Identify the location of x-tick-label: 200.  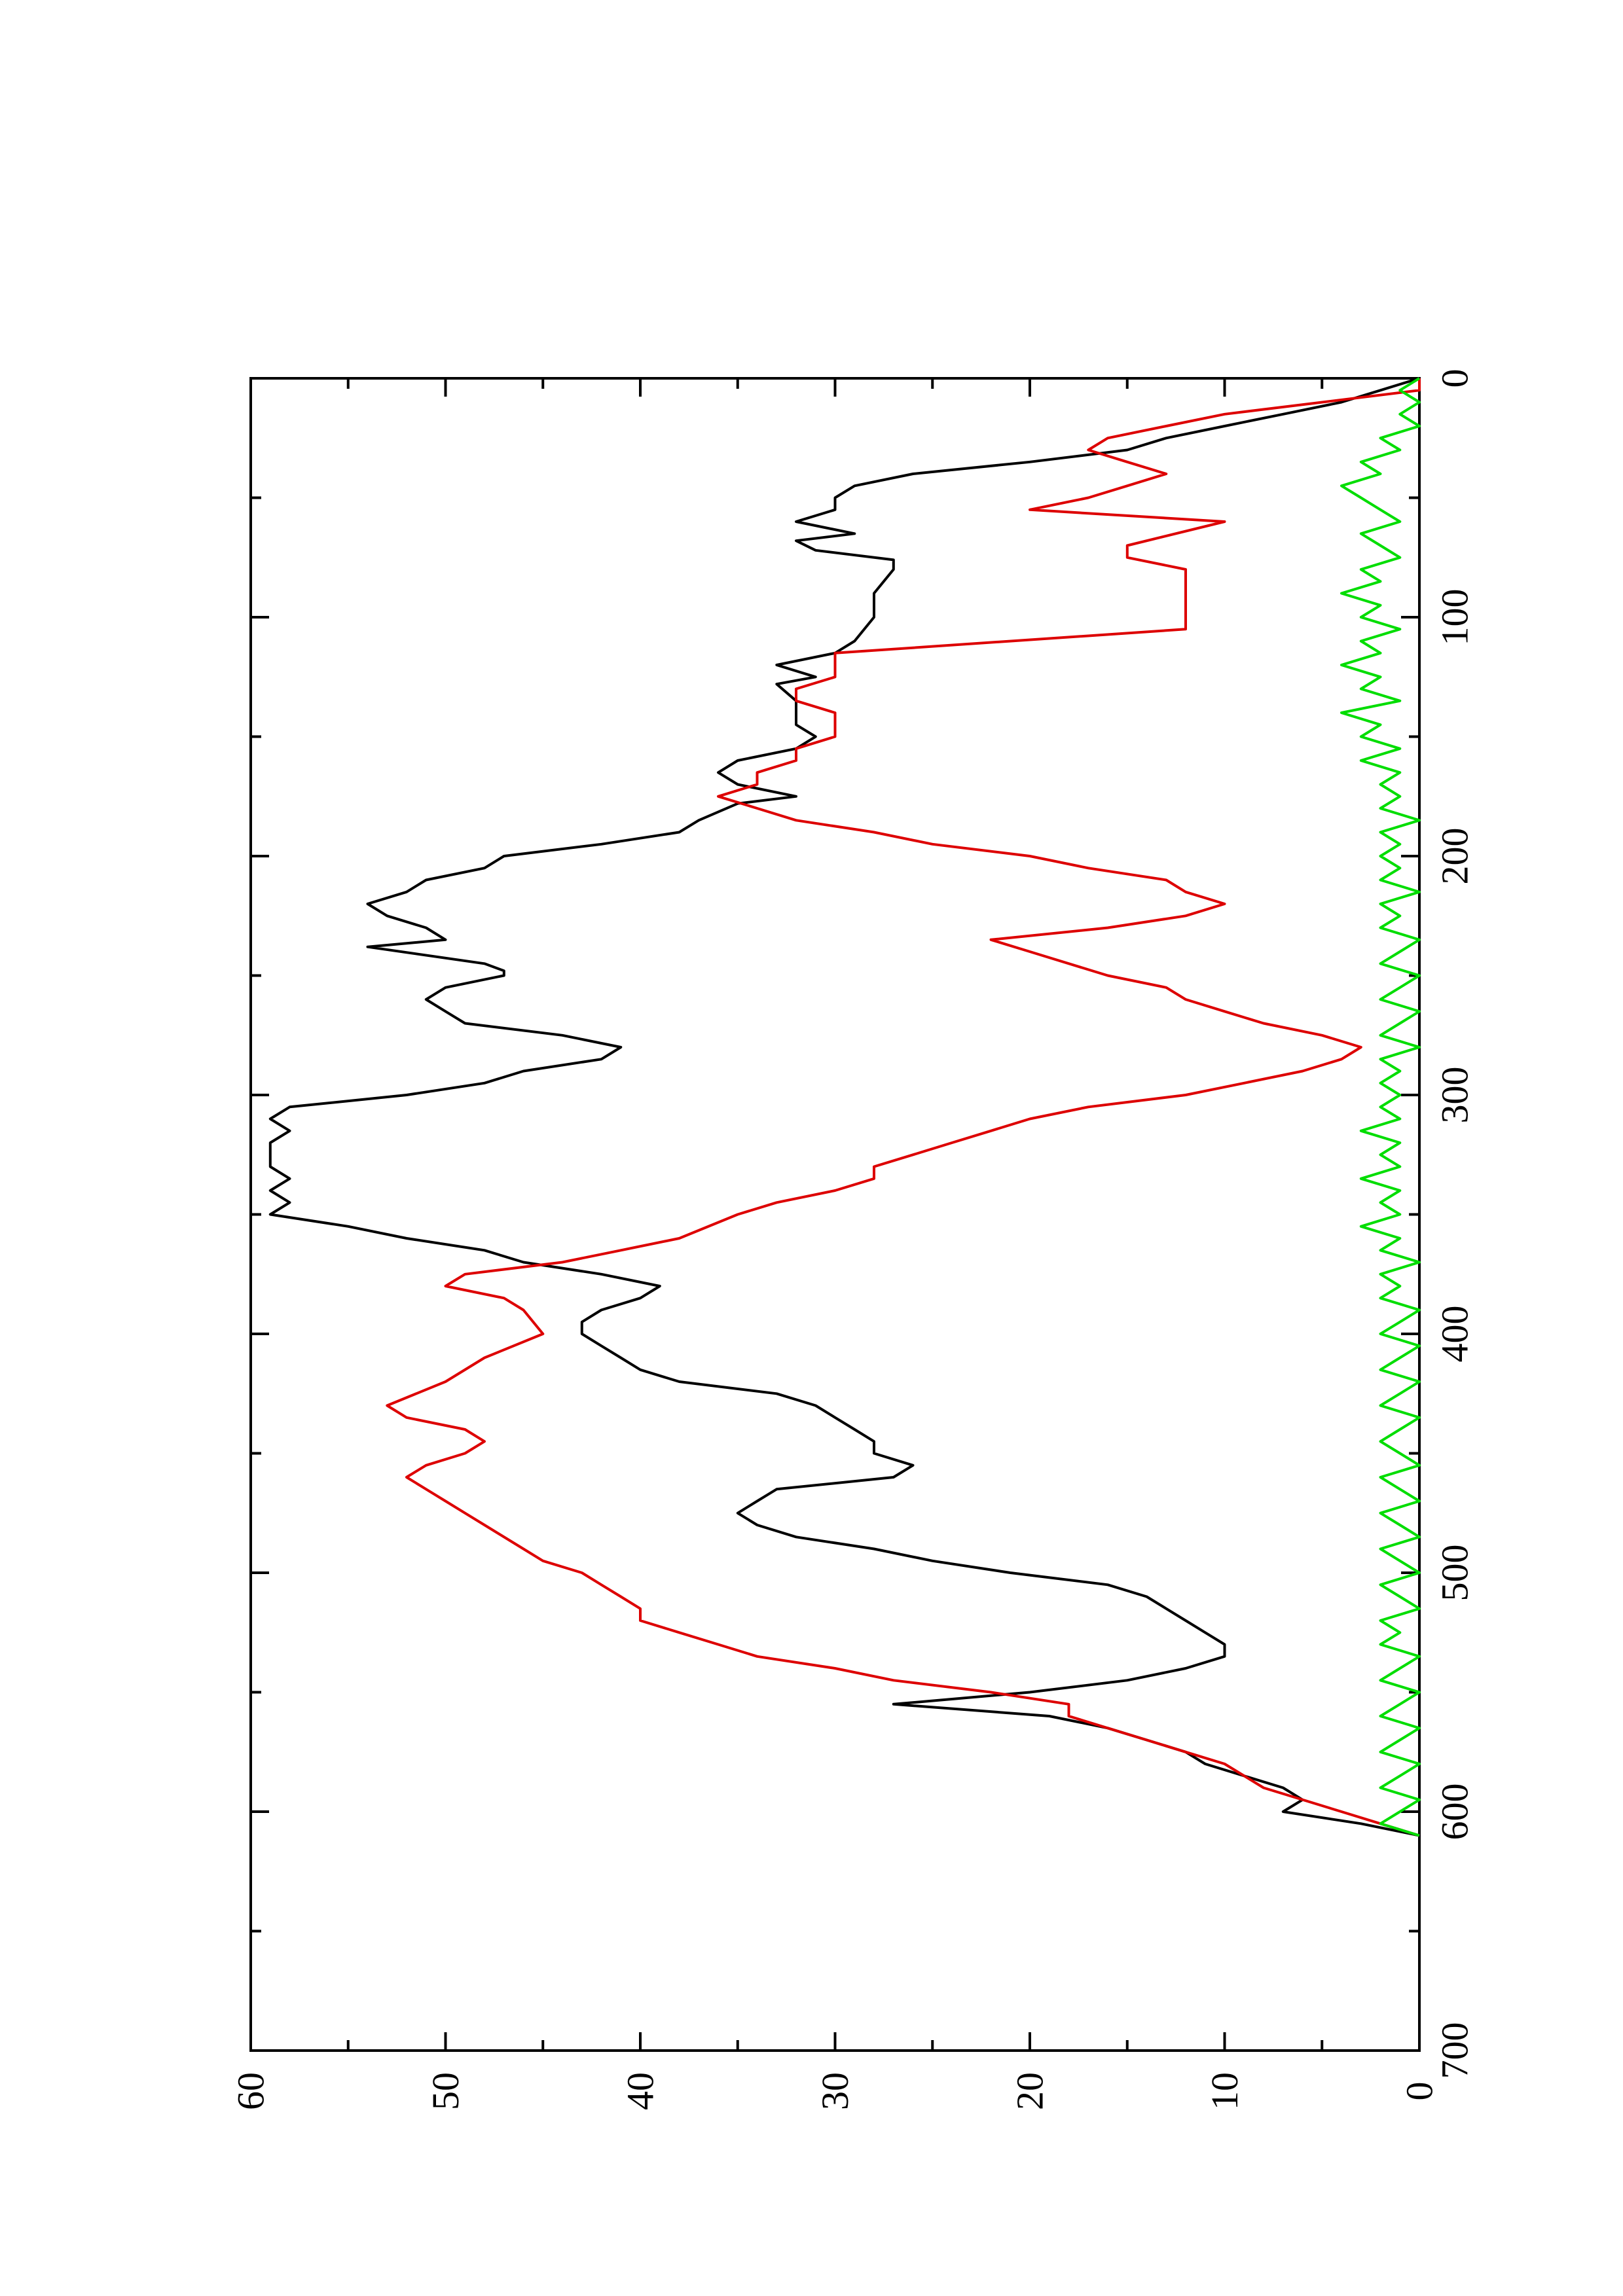
(1455, 856).